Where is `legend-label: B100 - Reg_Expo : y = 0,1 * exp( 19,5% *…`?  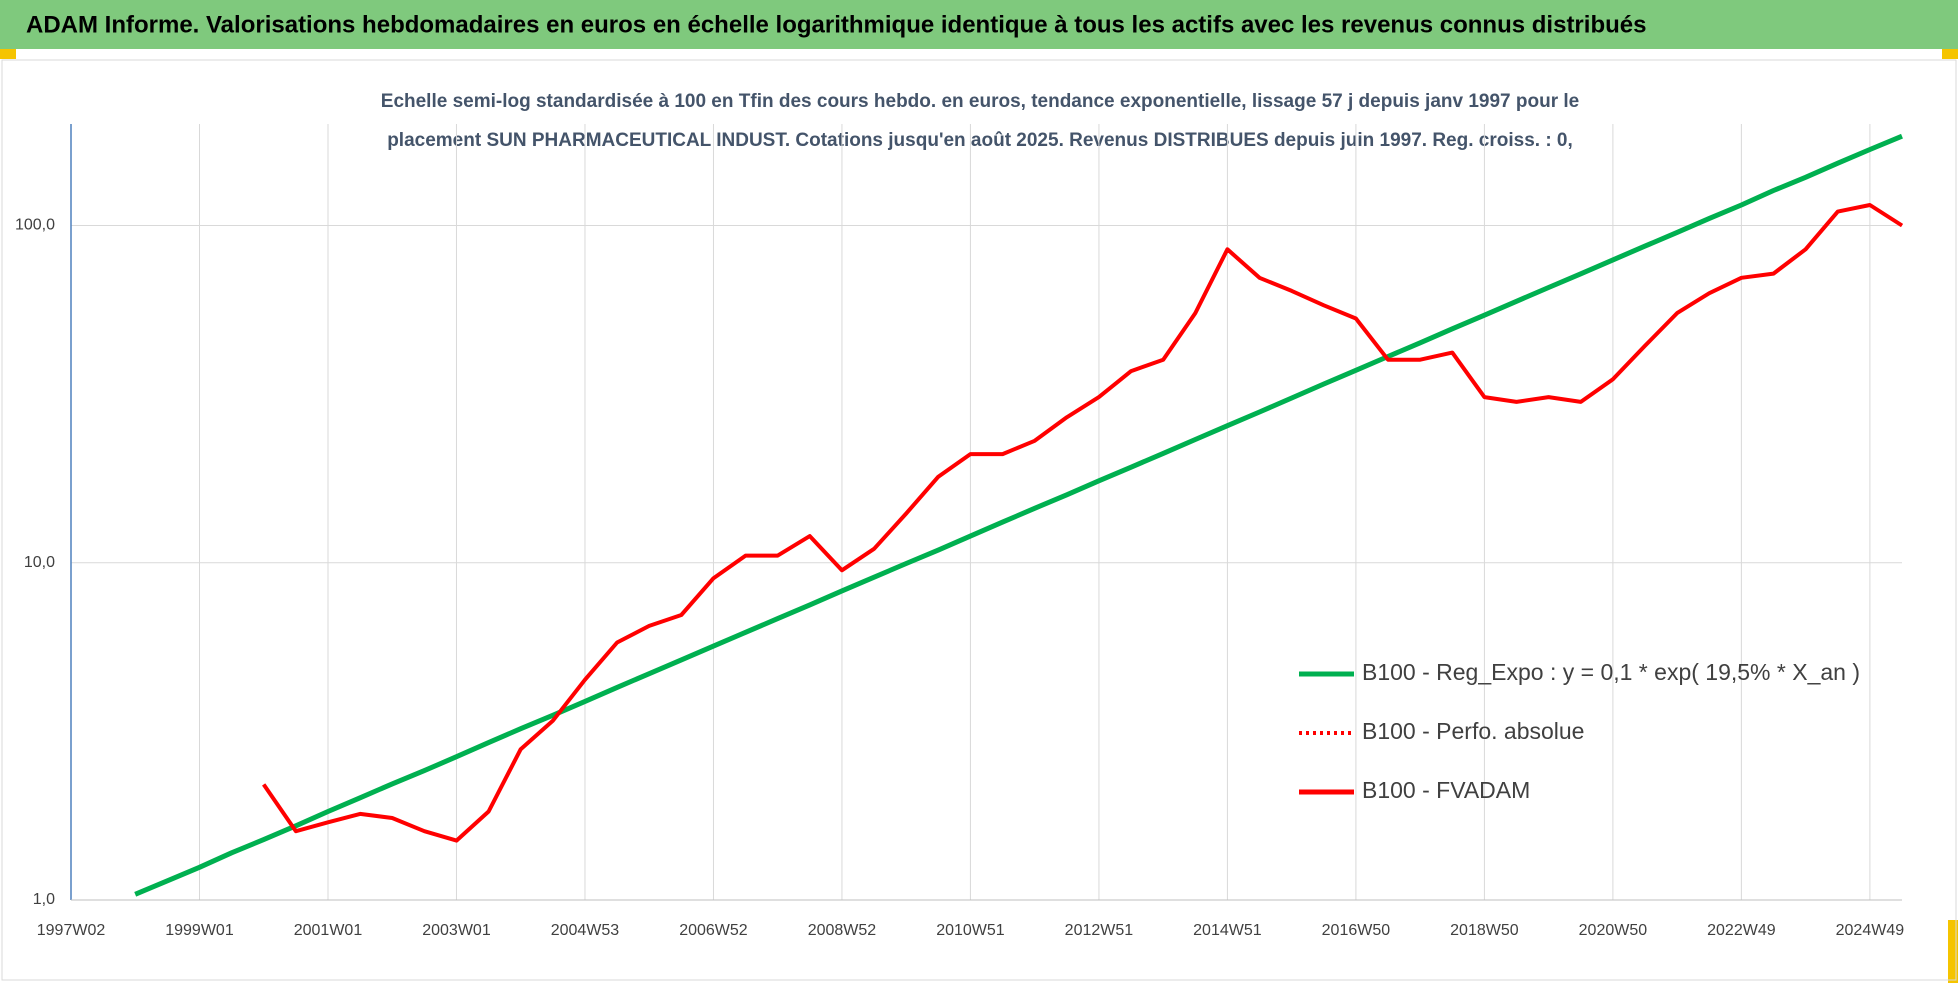
legend-label: B100 - Reg_Expo : y = 0,1 * exp( 19,5% *… is located at coordinates (1611, 672).